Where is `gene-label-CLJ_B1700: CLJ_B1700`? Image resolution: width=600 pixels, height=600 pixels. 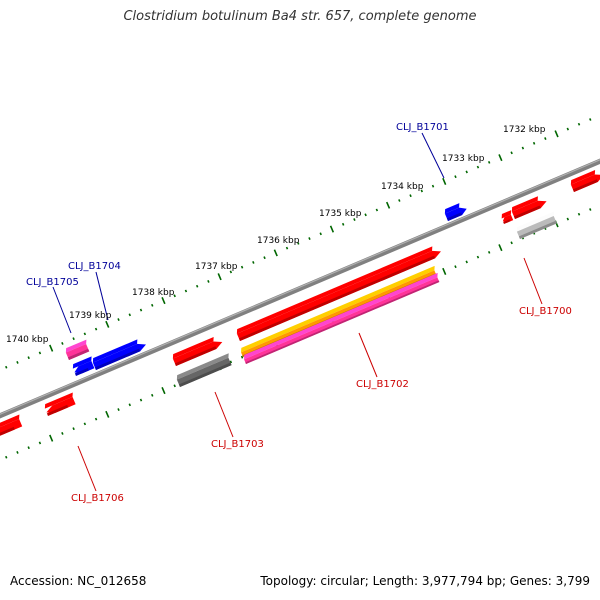 gene-label-CLJ_B1700: CLJ_B1700 is located at coordinates (545, 311).